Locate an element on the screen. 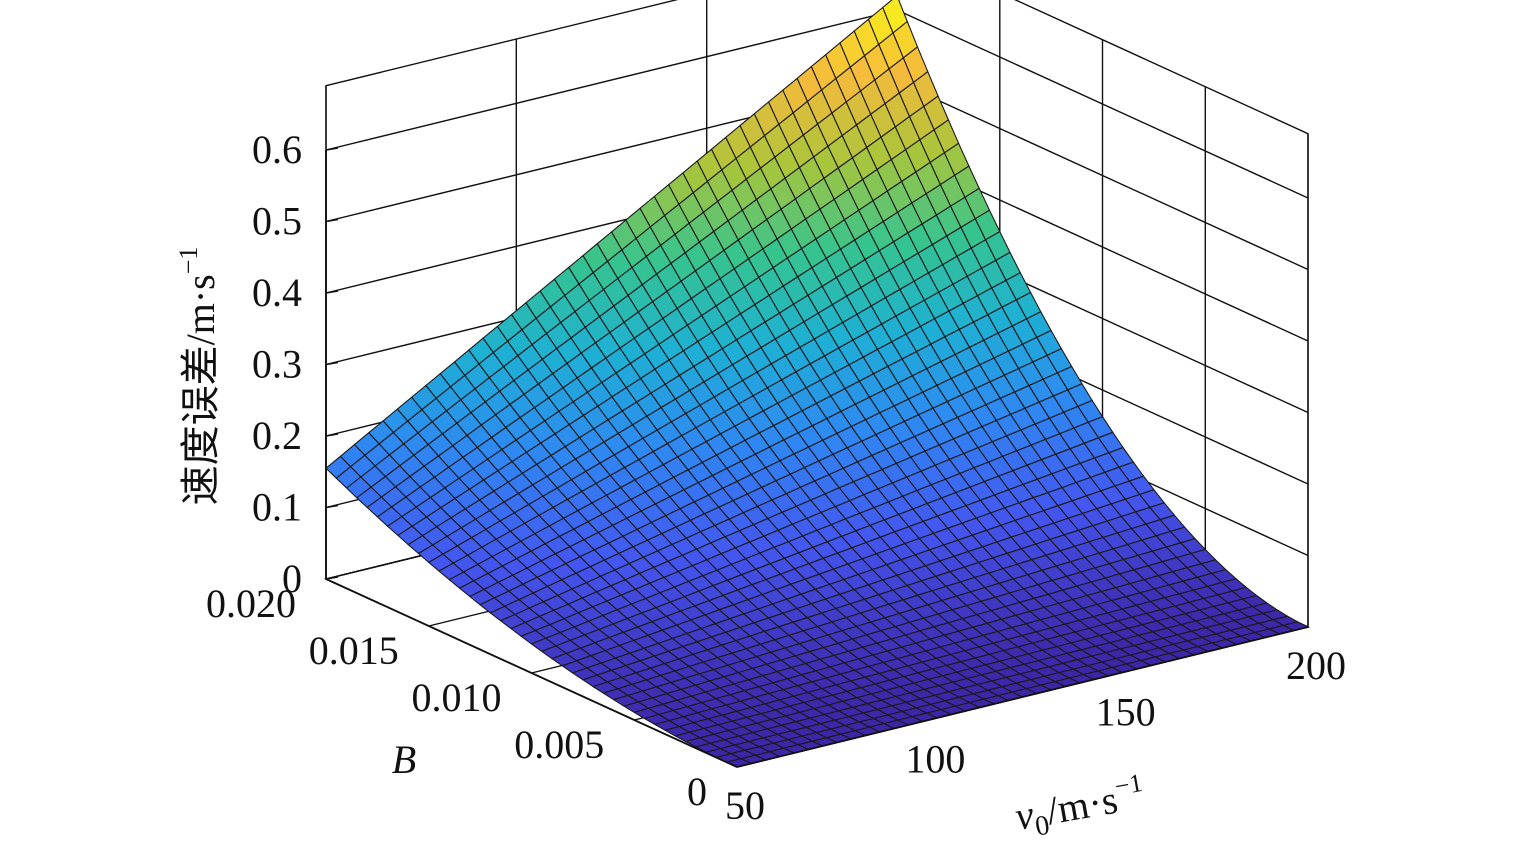  x-axis-label-superscript: −1 is located at coordinates (1128, 784).